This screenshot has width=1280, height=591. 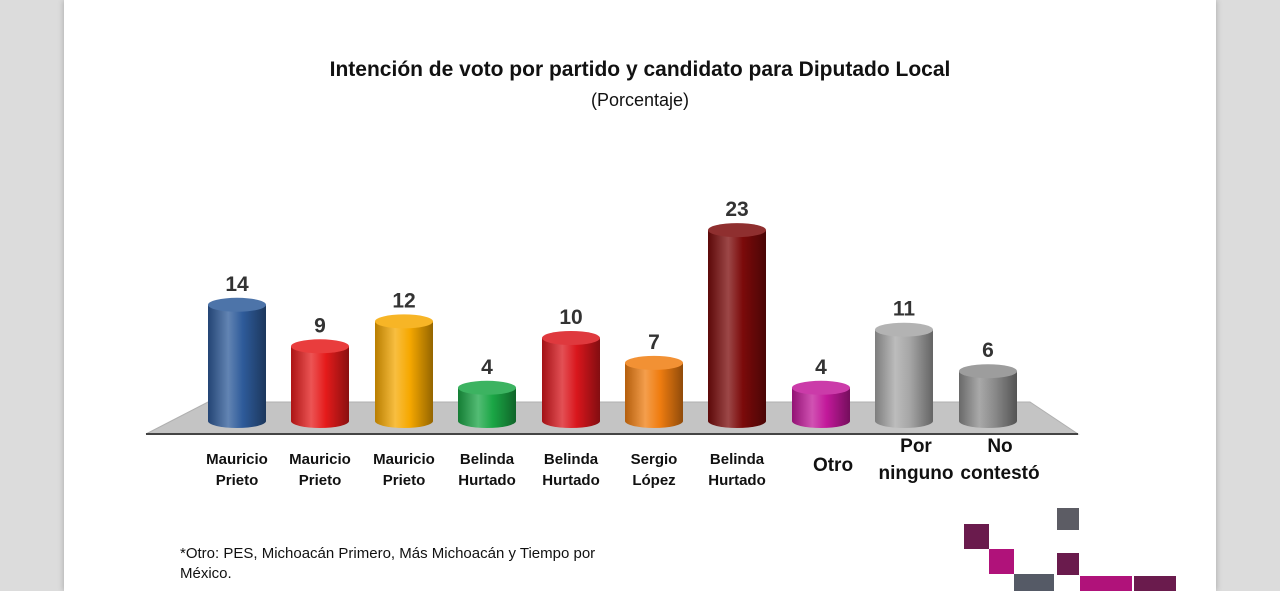 I want to click on category-label: ninguno, so click(x=916, y=473).